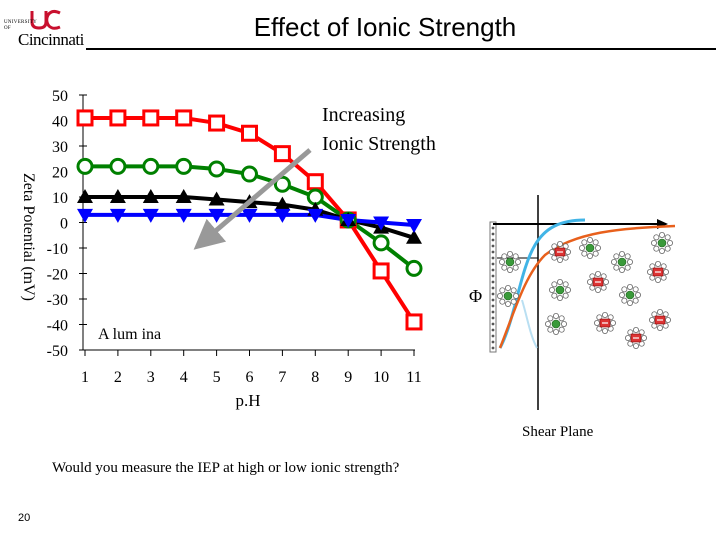  I want to click on logo-name-text: Cincinnati, so click(51, 39).